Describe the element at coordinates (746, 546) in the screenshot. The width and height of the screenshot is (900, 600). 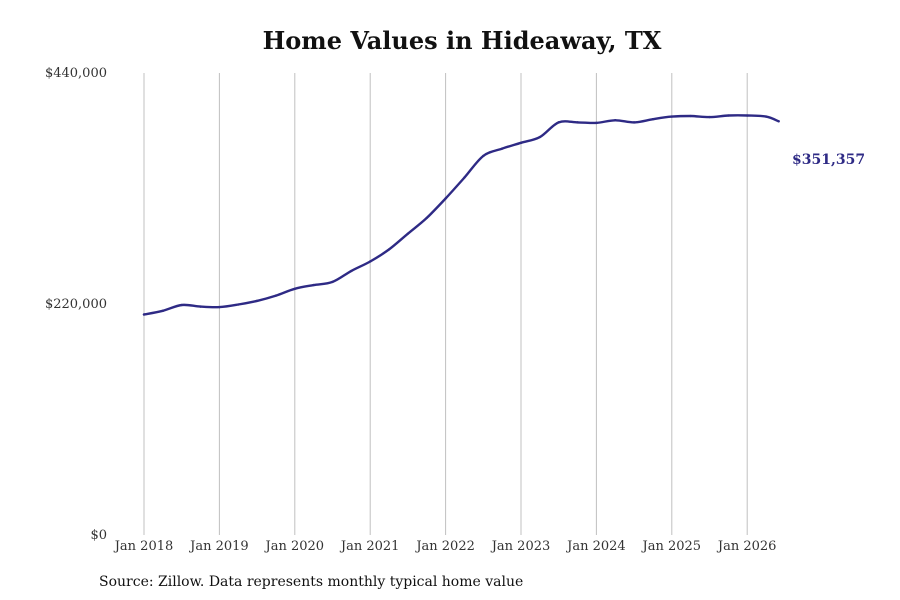
I see `x-tick-label: Jan 2026` at that location.